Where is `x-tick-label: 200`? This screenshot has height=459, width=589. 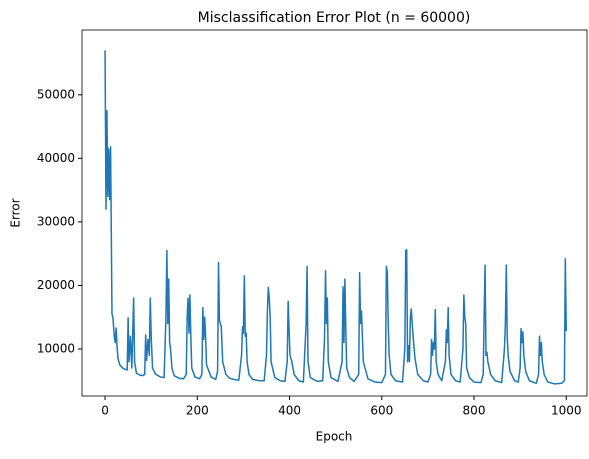
x-tick-label: 200 is located at coordinates (197, 411).